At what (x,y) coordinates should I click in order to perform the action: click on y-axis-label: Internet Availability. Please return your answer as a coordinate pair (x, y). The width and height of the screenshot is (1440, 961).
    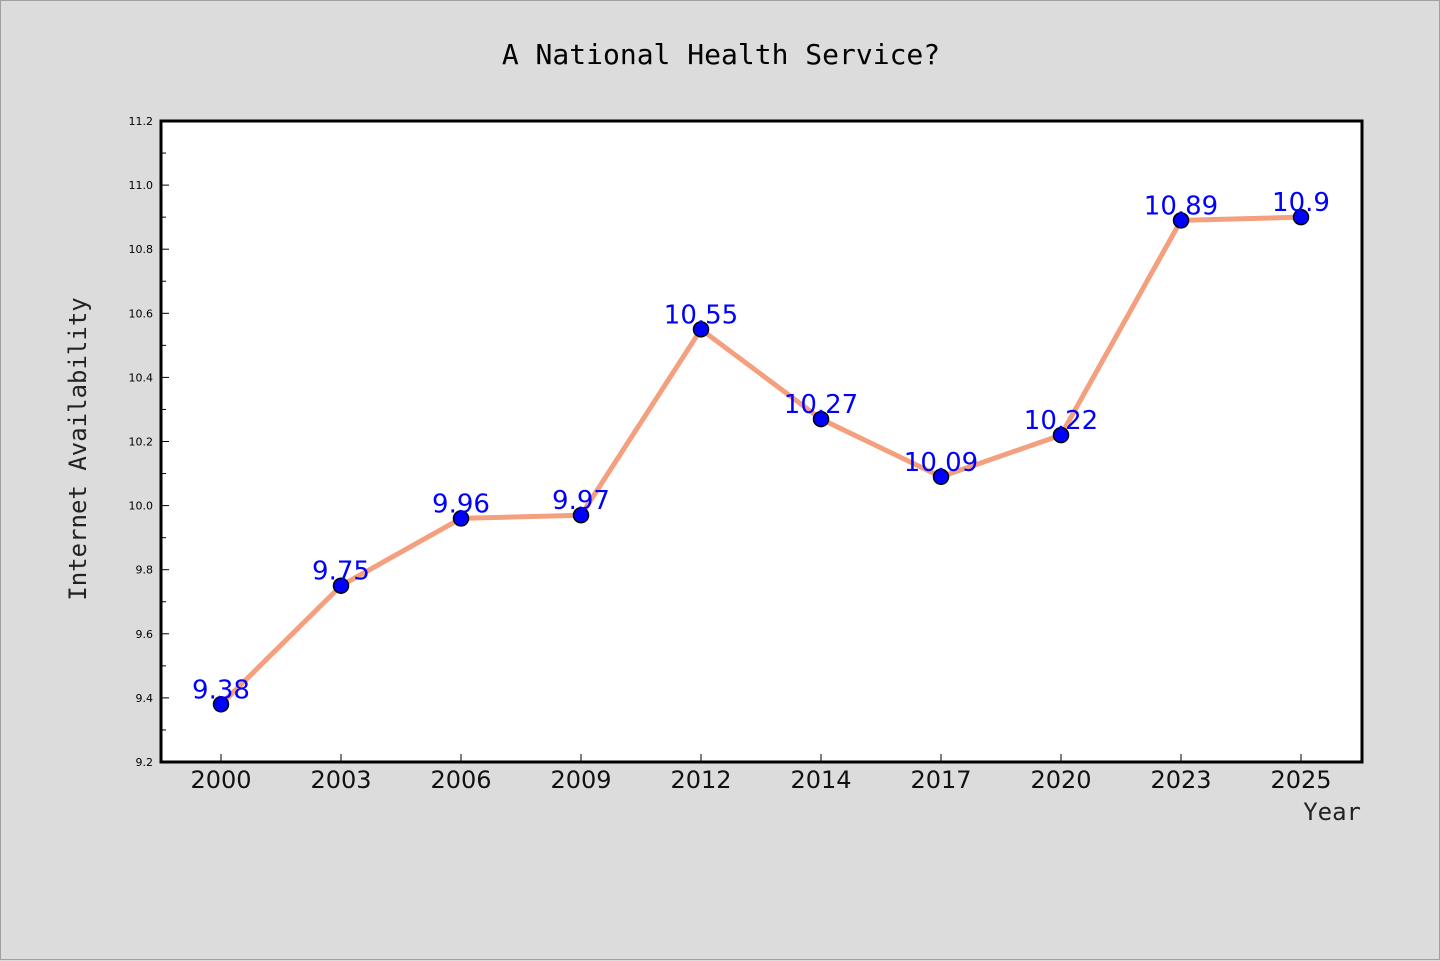
    Looking at the image, I should click on (78, 448).